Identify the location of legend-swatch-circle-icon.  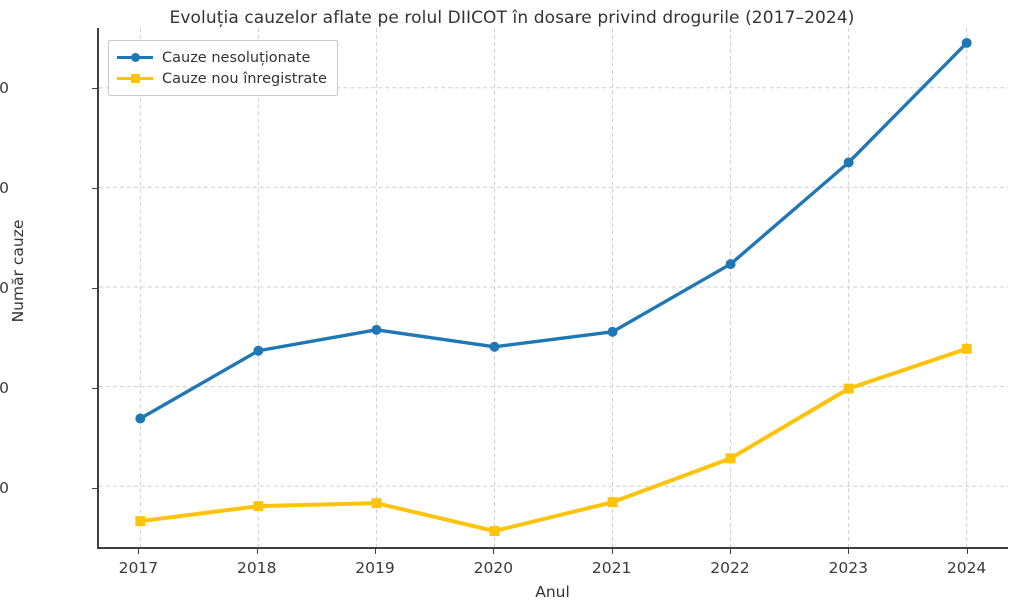
(135, 58).